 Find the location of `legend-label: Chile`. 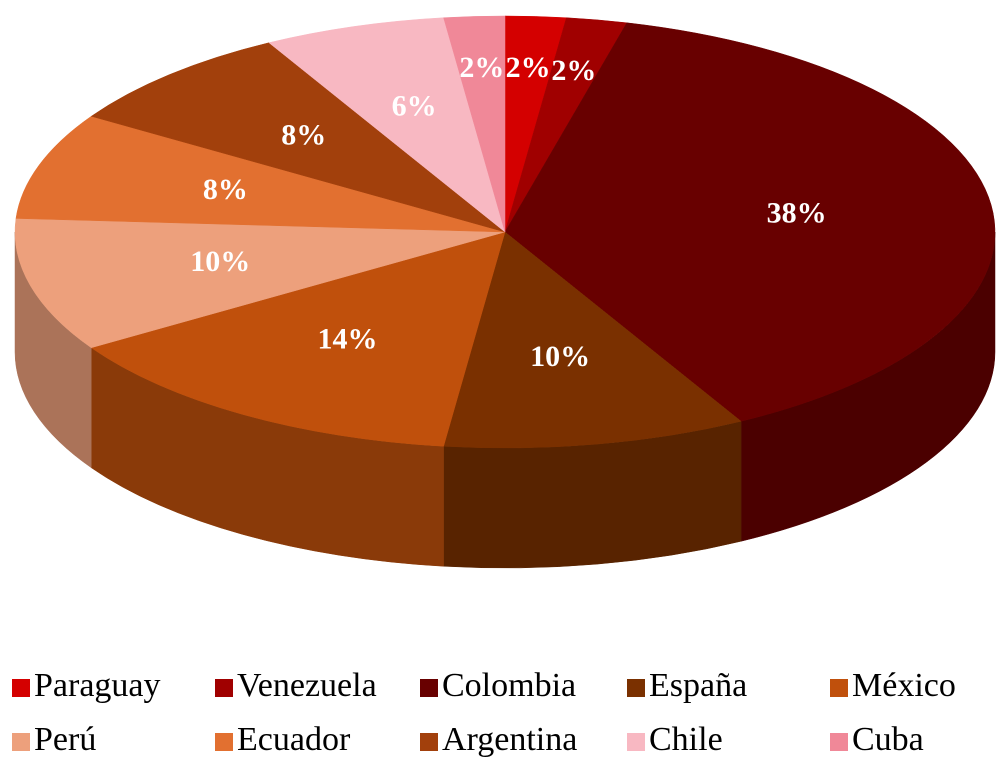

legend-label: Chile is located at coordinates (686, 739).